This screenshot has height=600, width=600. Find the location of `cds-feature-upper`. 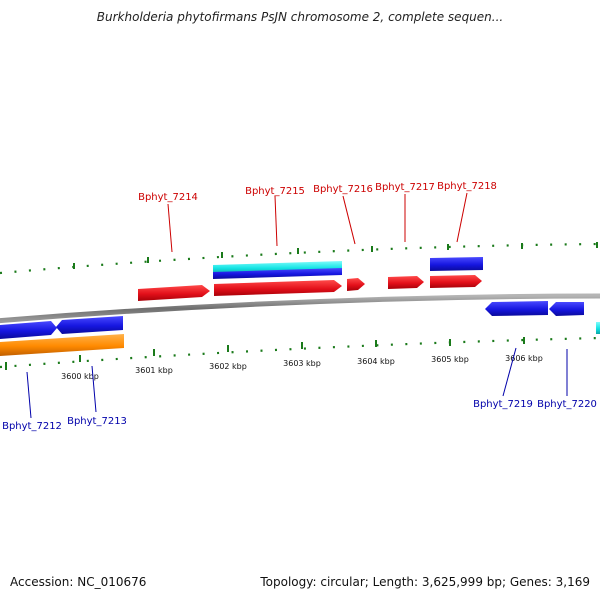

cds-feature-upper is located at coordinates (277, 273).